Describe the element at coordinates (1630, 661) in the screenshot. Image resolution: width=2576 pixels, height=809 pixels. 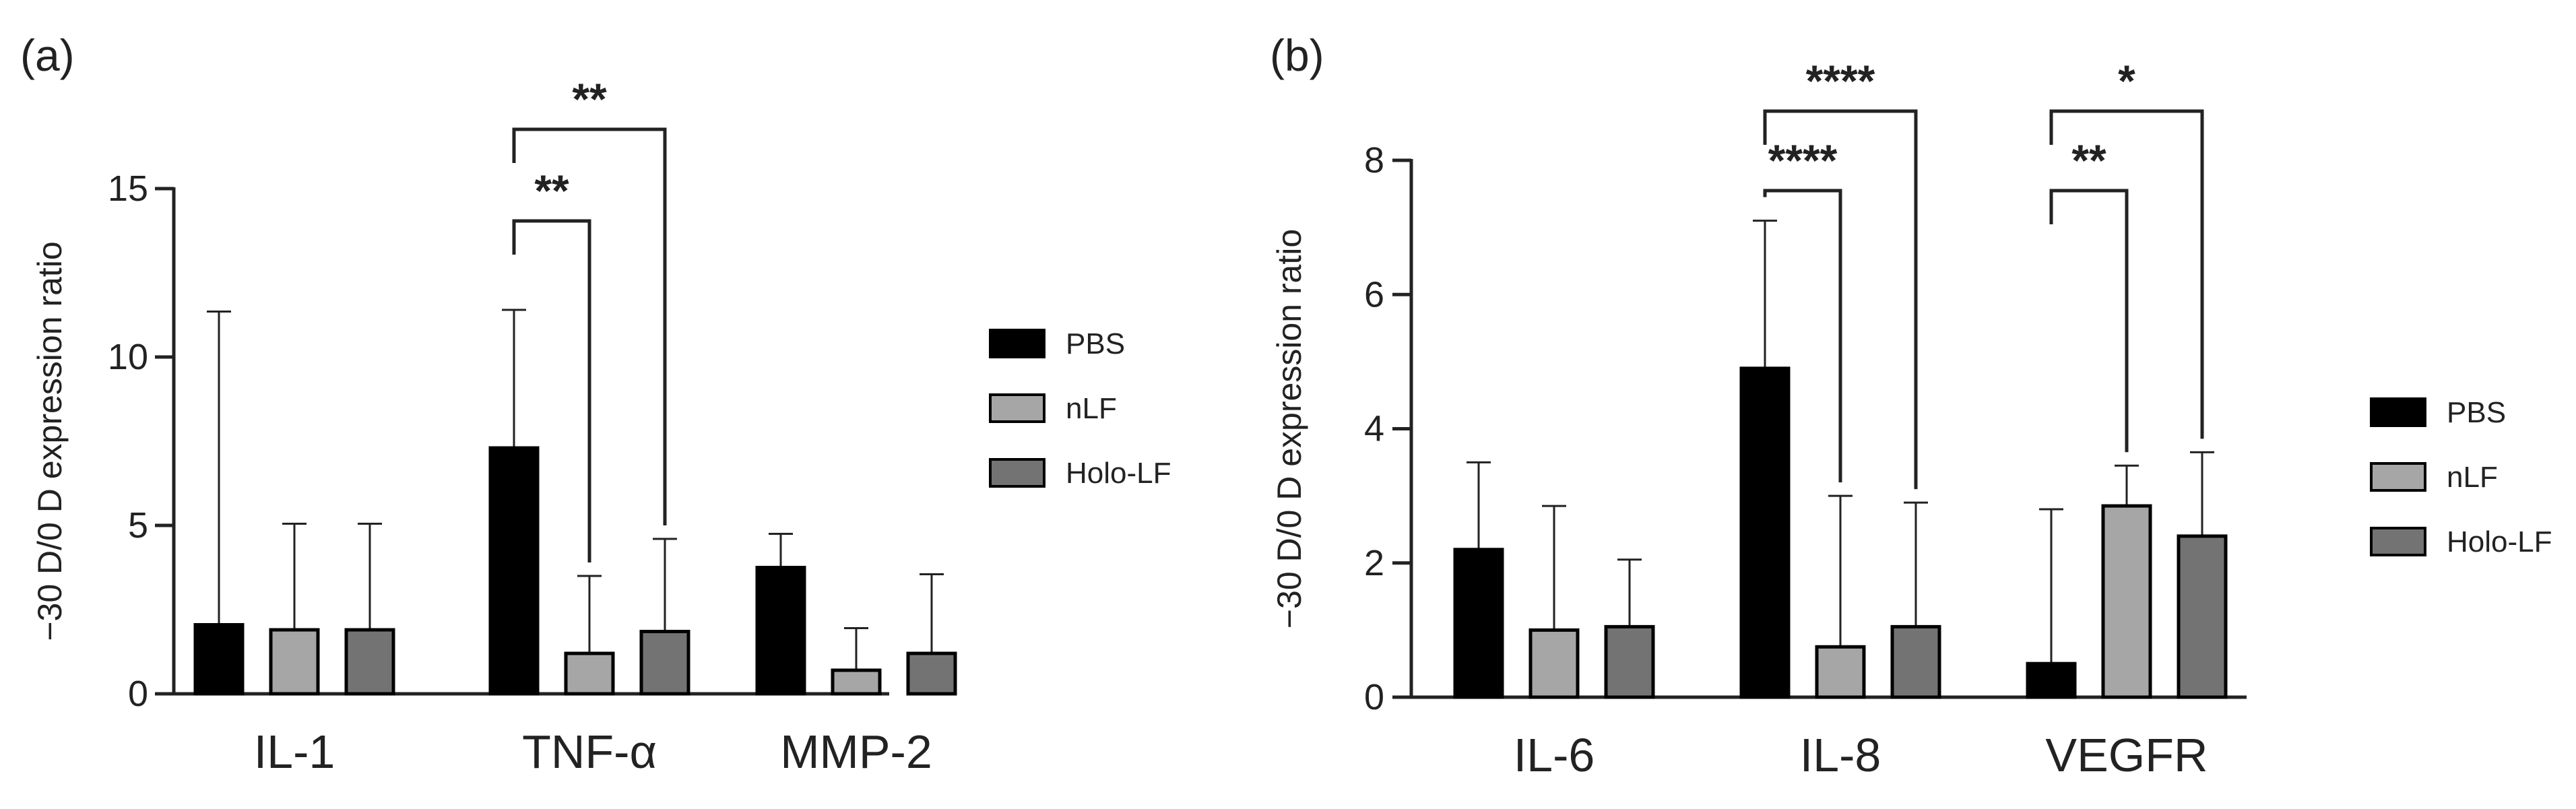
I see `bar-holo-lf-il6` at that location.